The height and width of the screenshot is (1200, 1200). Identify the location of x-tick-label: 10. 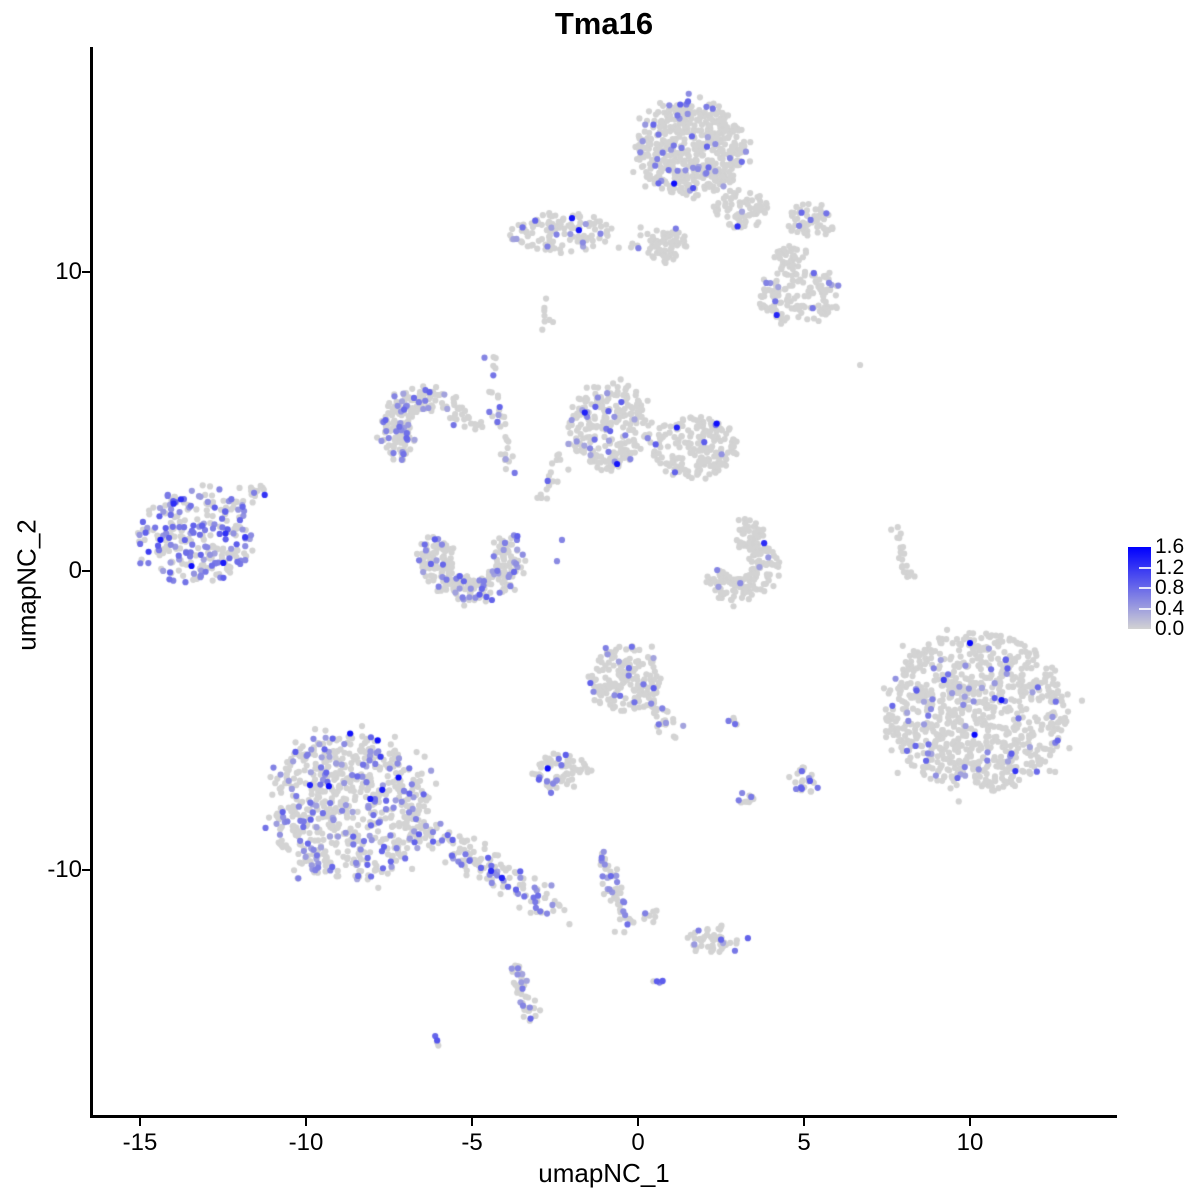
(970, 1142).